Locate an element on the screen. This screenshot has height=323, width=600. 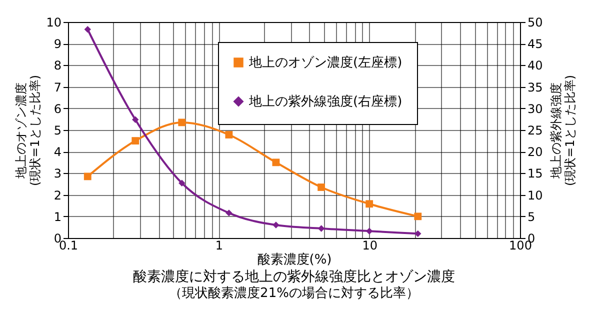
y-tick-label: 5 is located at coordinates (58, 131).